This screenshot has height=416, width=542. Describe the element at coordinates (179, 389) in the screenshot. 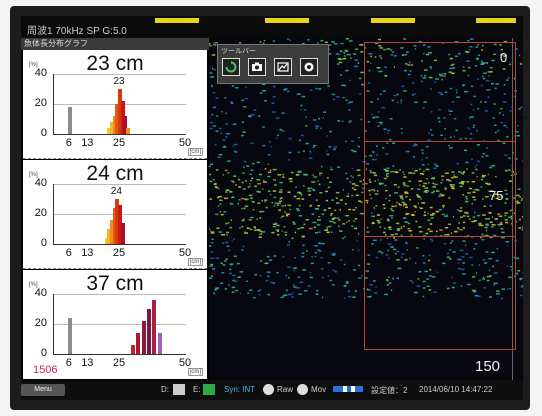

I see `d-color-swatch` at that location.